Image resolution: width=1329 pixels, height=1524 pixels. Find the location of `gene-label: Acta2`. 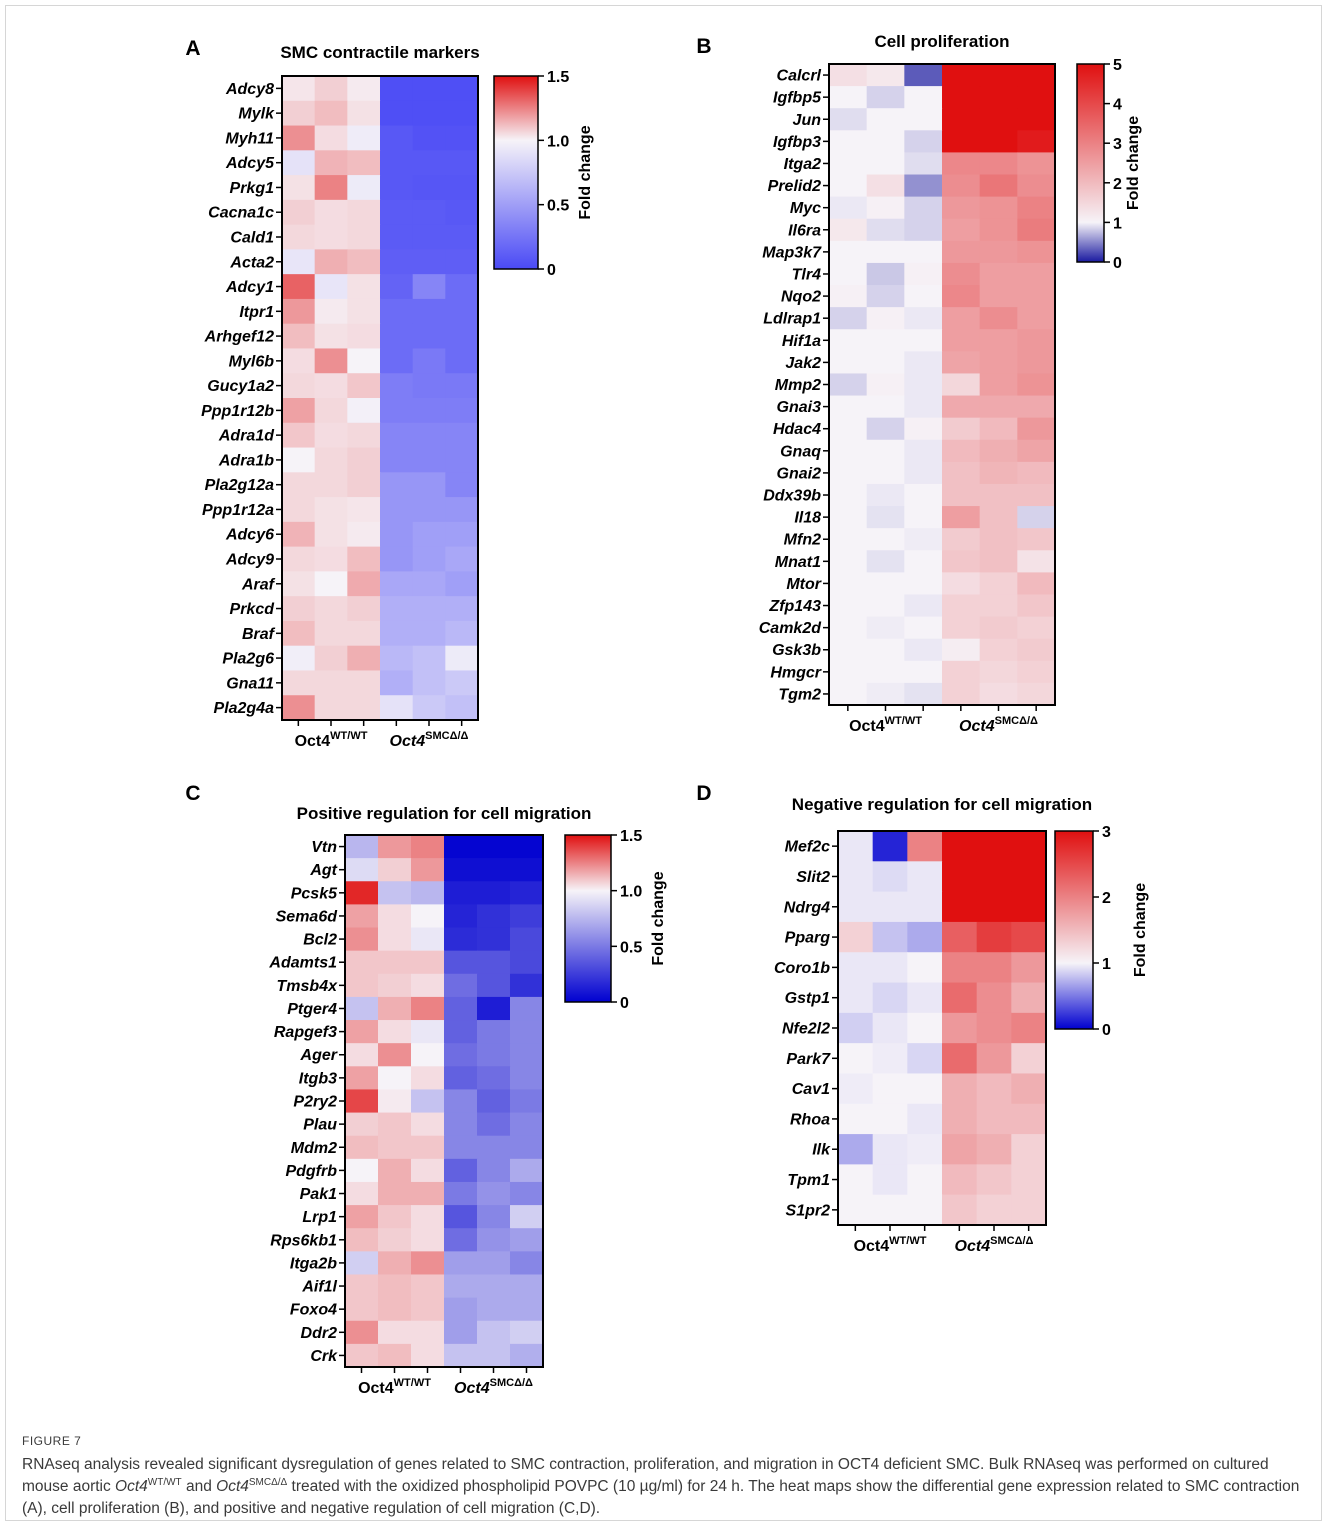

gene-label: Acta2 is located at coordinates (251, 262).